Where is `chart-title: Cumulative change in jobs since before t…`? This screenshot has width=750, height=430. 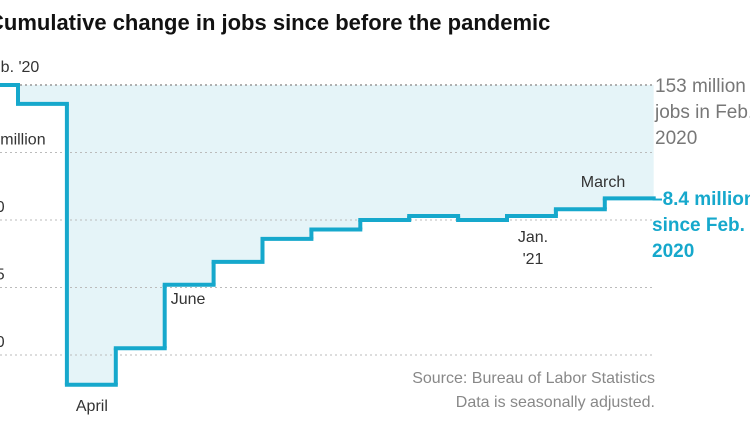
chart-title: Cumulative change in jobs since before t… is located at coordinates (275, 22).